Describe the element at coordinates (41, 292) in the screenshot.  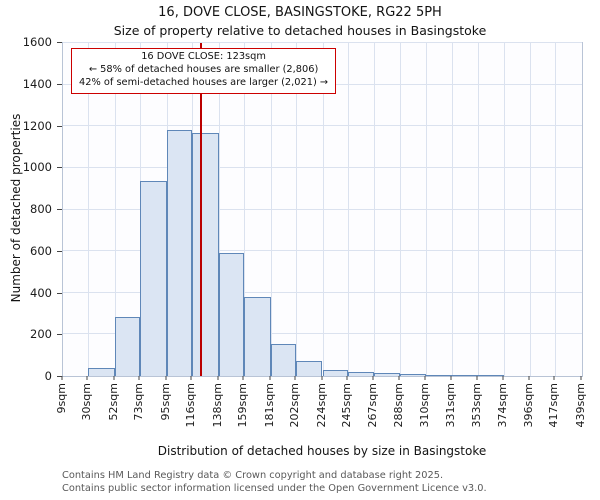
I see `y-tick-label: 400` at that location.